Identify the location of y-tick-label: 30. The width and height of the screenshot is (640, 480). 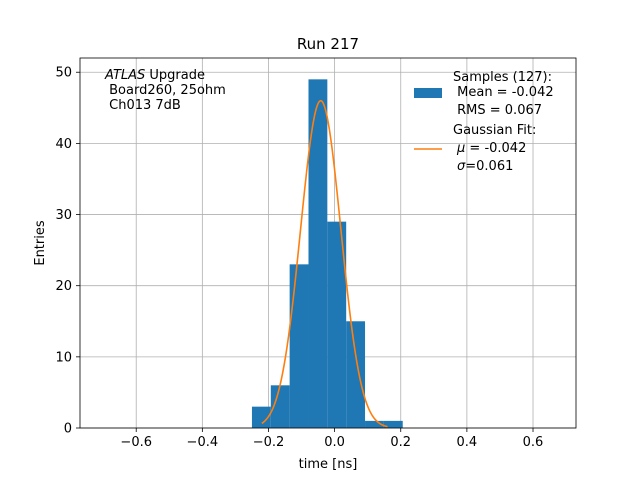
(63, 215).